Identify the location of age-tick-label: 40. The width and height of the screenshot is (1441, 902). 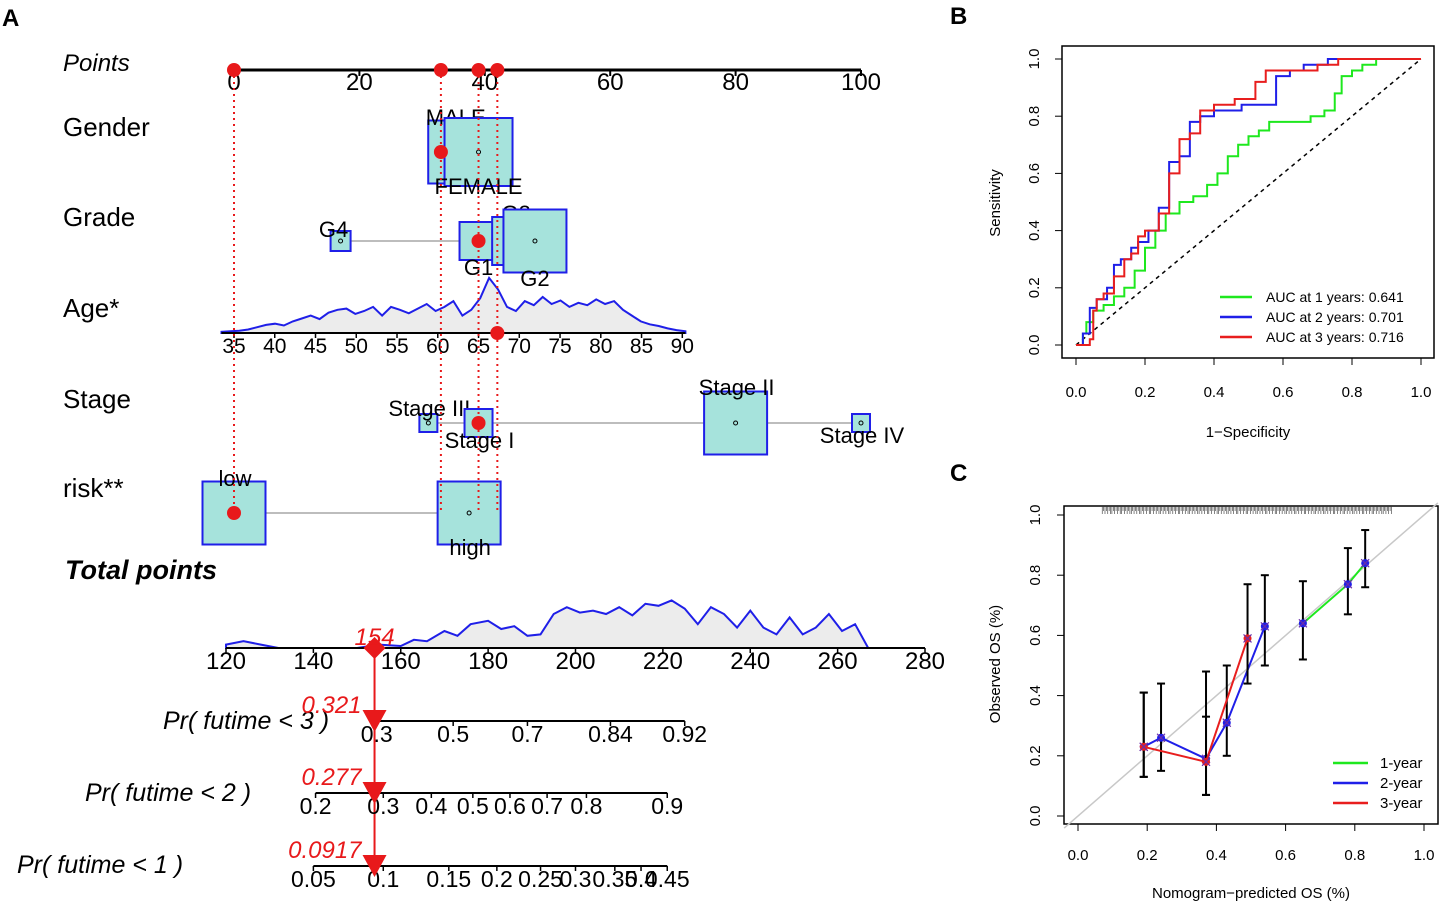
(274, 346).